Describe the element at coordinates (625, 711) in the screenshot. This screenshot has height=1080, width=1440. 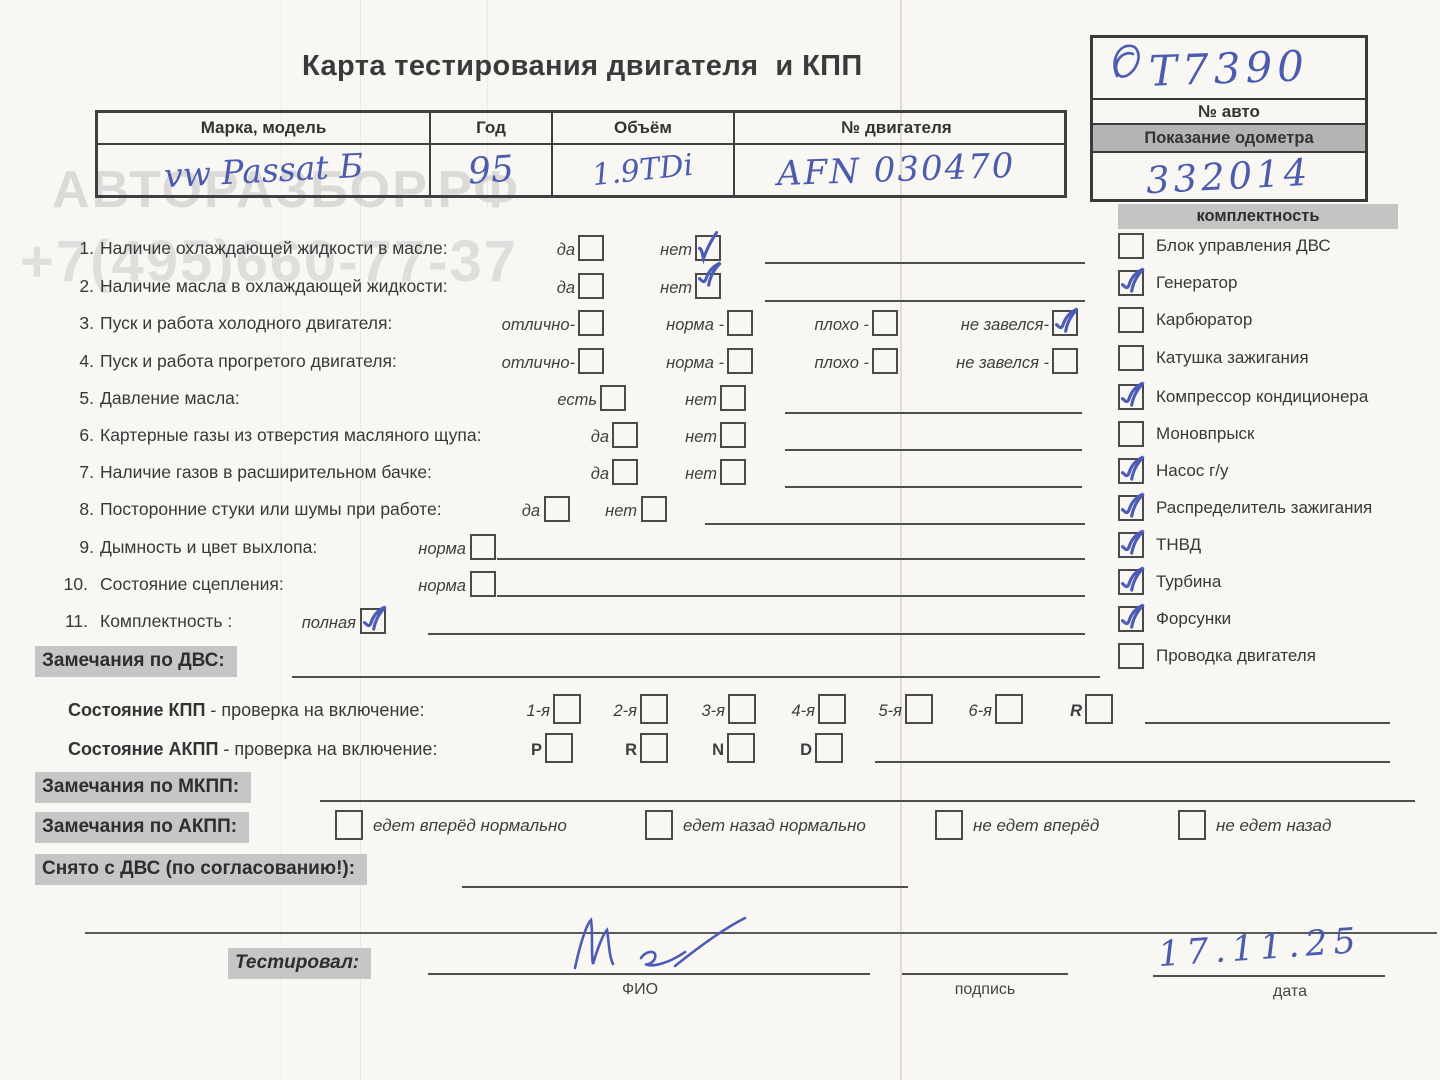
I see `gear-label: 2-я` at that location.